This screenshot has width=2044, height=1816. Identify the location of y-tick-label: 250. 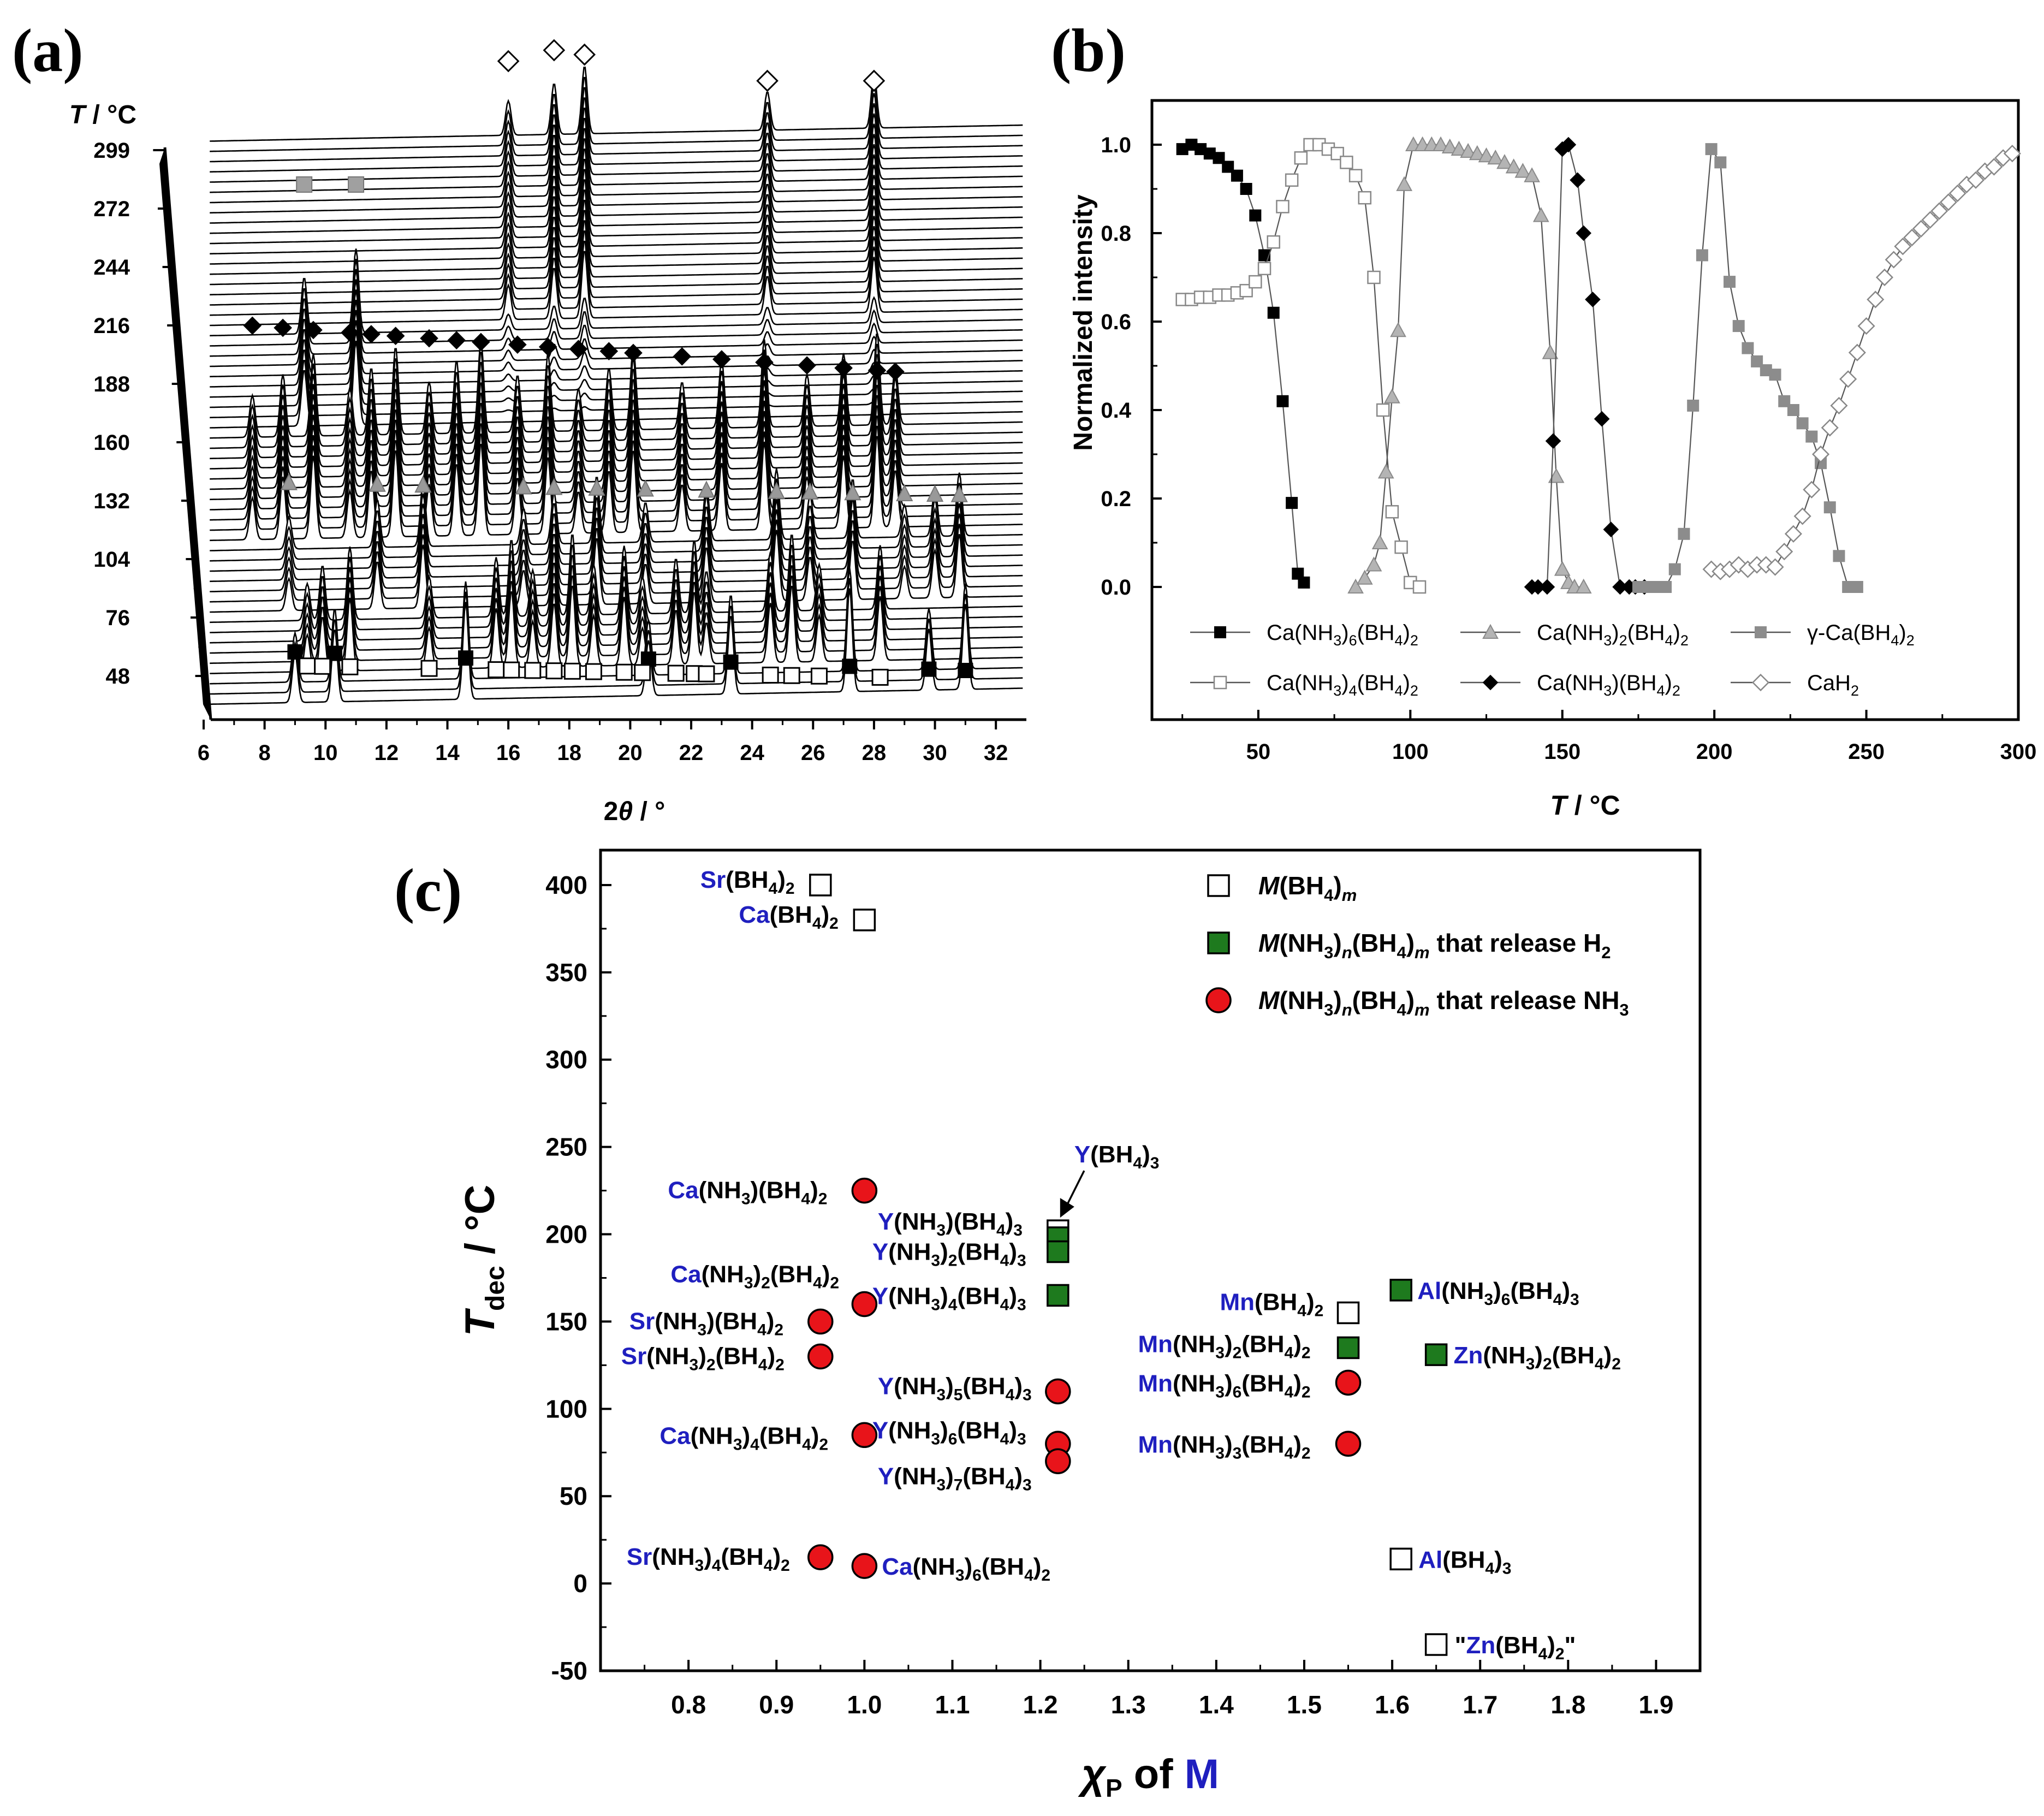
(566, 1147).